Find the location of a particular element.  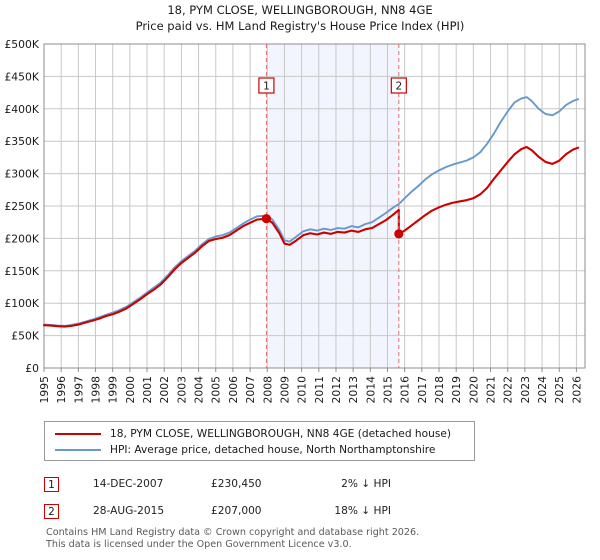

x-axis-tick-label: 2023 is located at coordinates (525, 389).